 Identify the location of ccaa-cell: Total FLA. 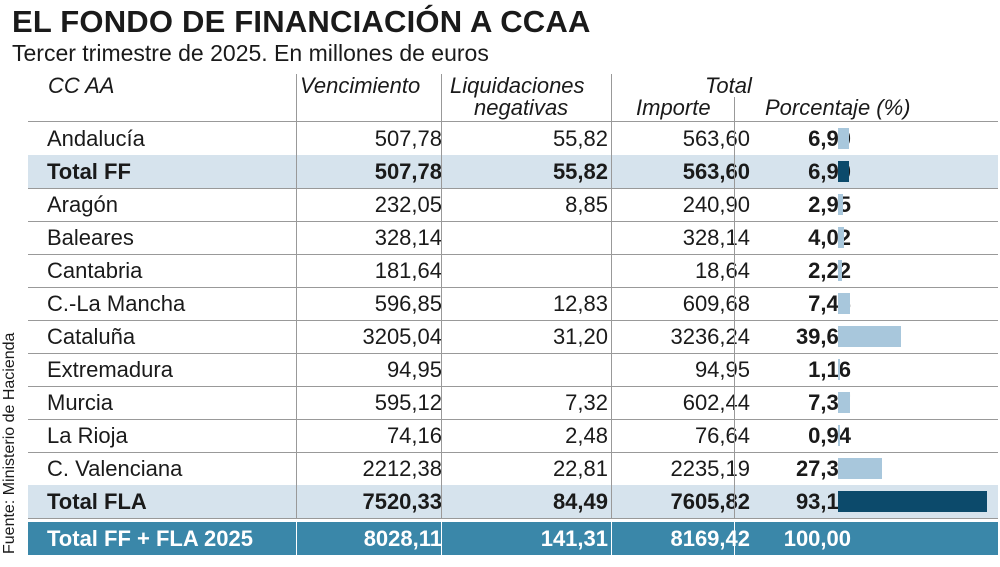
(97, 501).